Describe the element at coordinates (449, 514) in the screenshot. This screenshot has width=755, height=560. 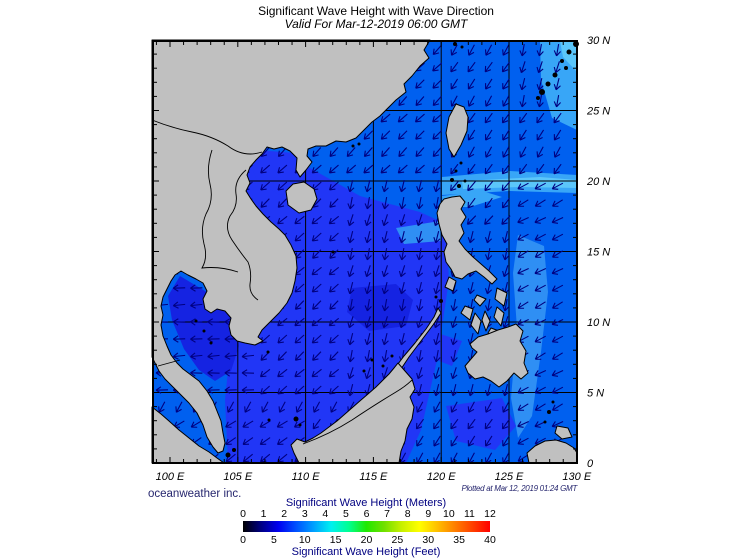
I see `legend-meters-tick: 10` at that location.